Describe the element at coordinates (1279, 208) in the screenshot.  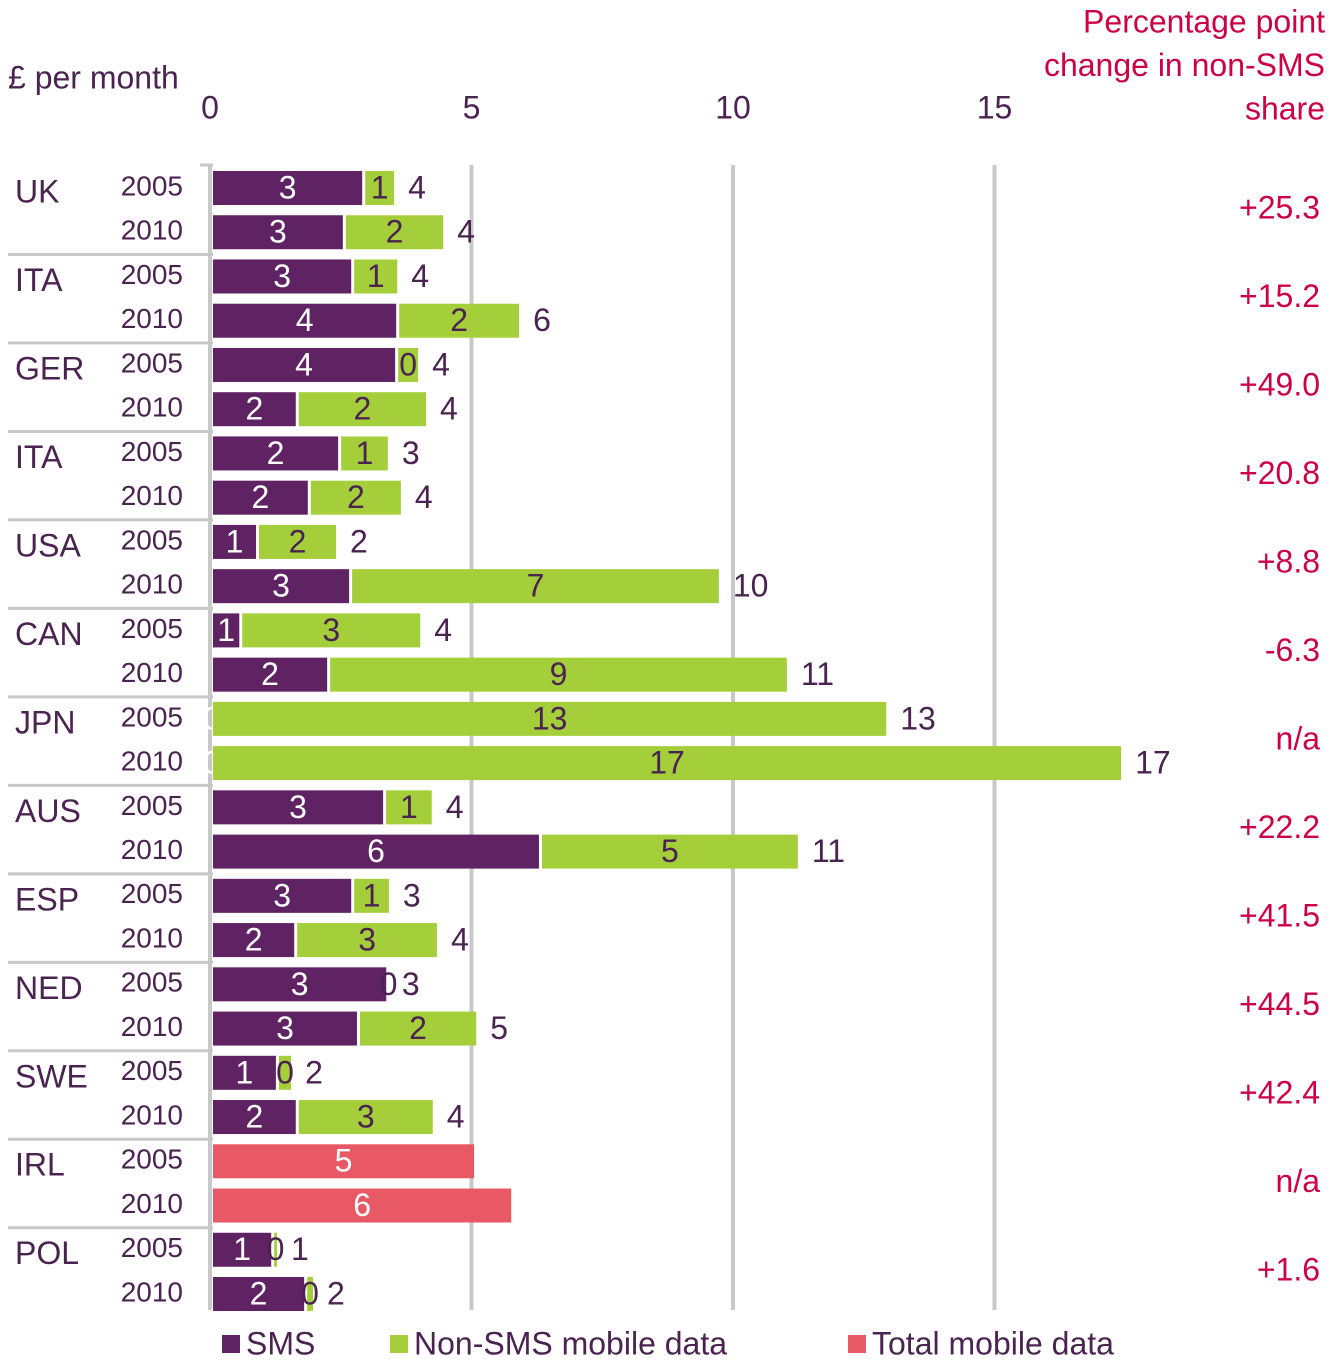
I see `change-label: +25.3` at that location.